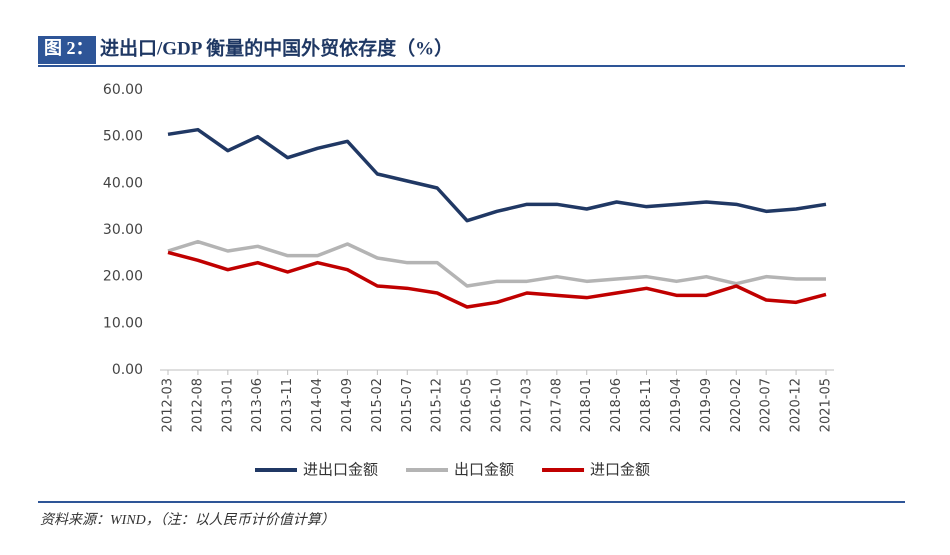 The image size is (950, 555). I want to click on x-tick-label: 2019-04, so click(676, 405).